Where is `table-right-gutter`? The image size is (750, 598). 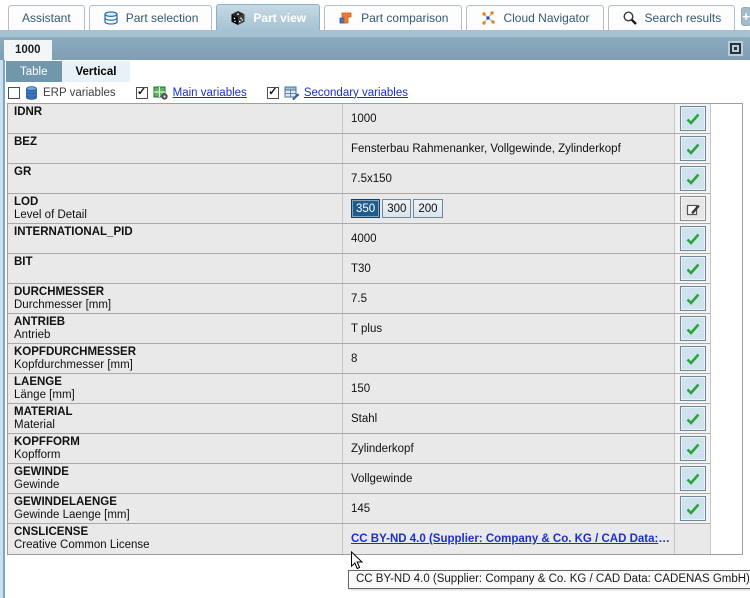
table-right-gutter is located at coordinates (726, 329).